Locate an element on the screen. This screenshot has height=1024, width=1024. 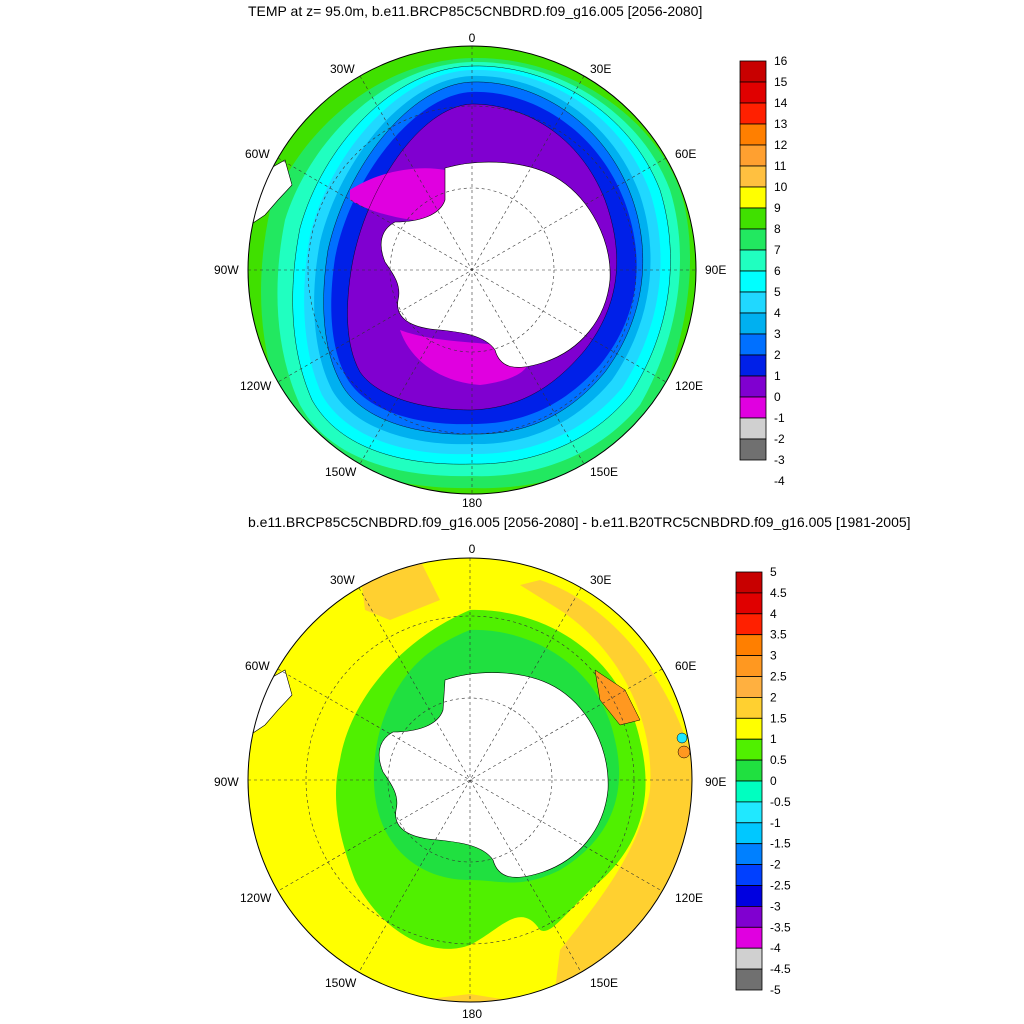
top-lon-label-60e: 60E is located at coordinates (685, 154).